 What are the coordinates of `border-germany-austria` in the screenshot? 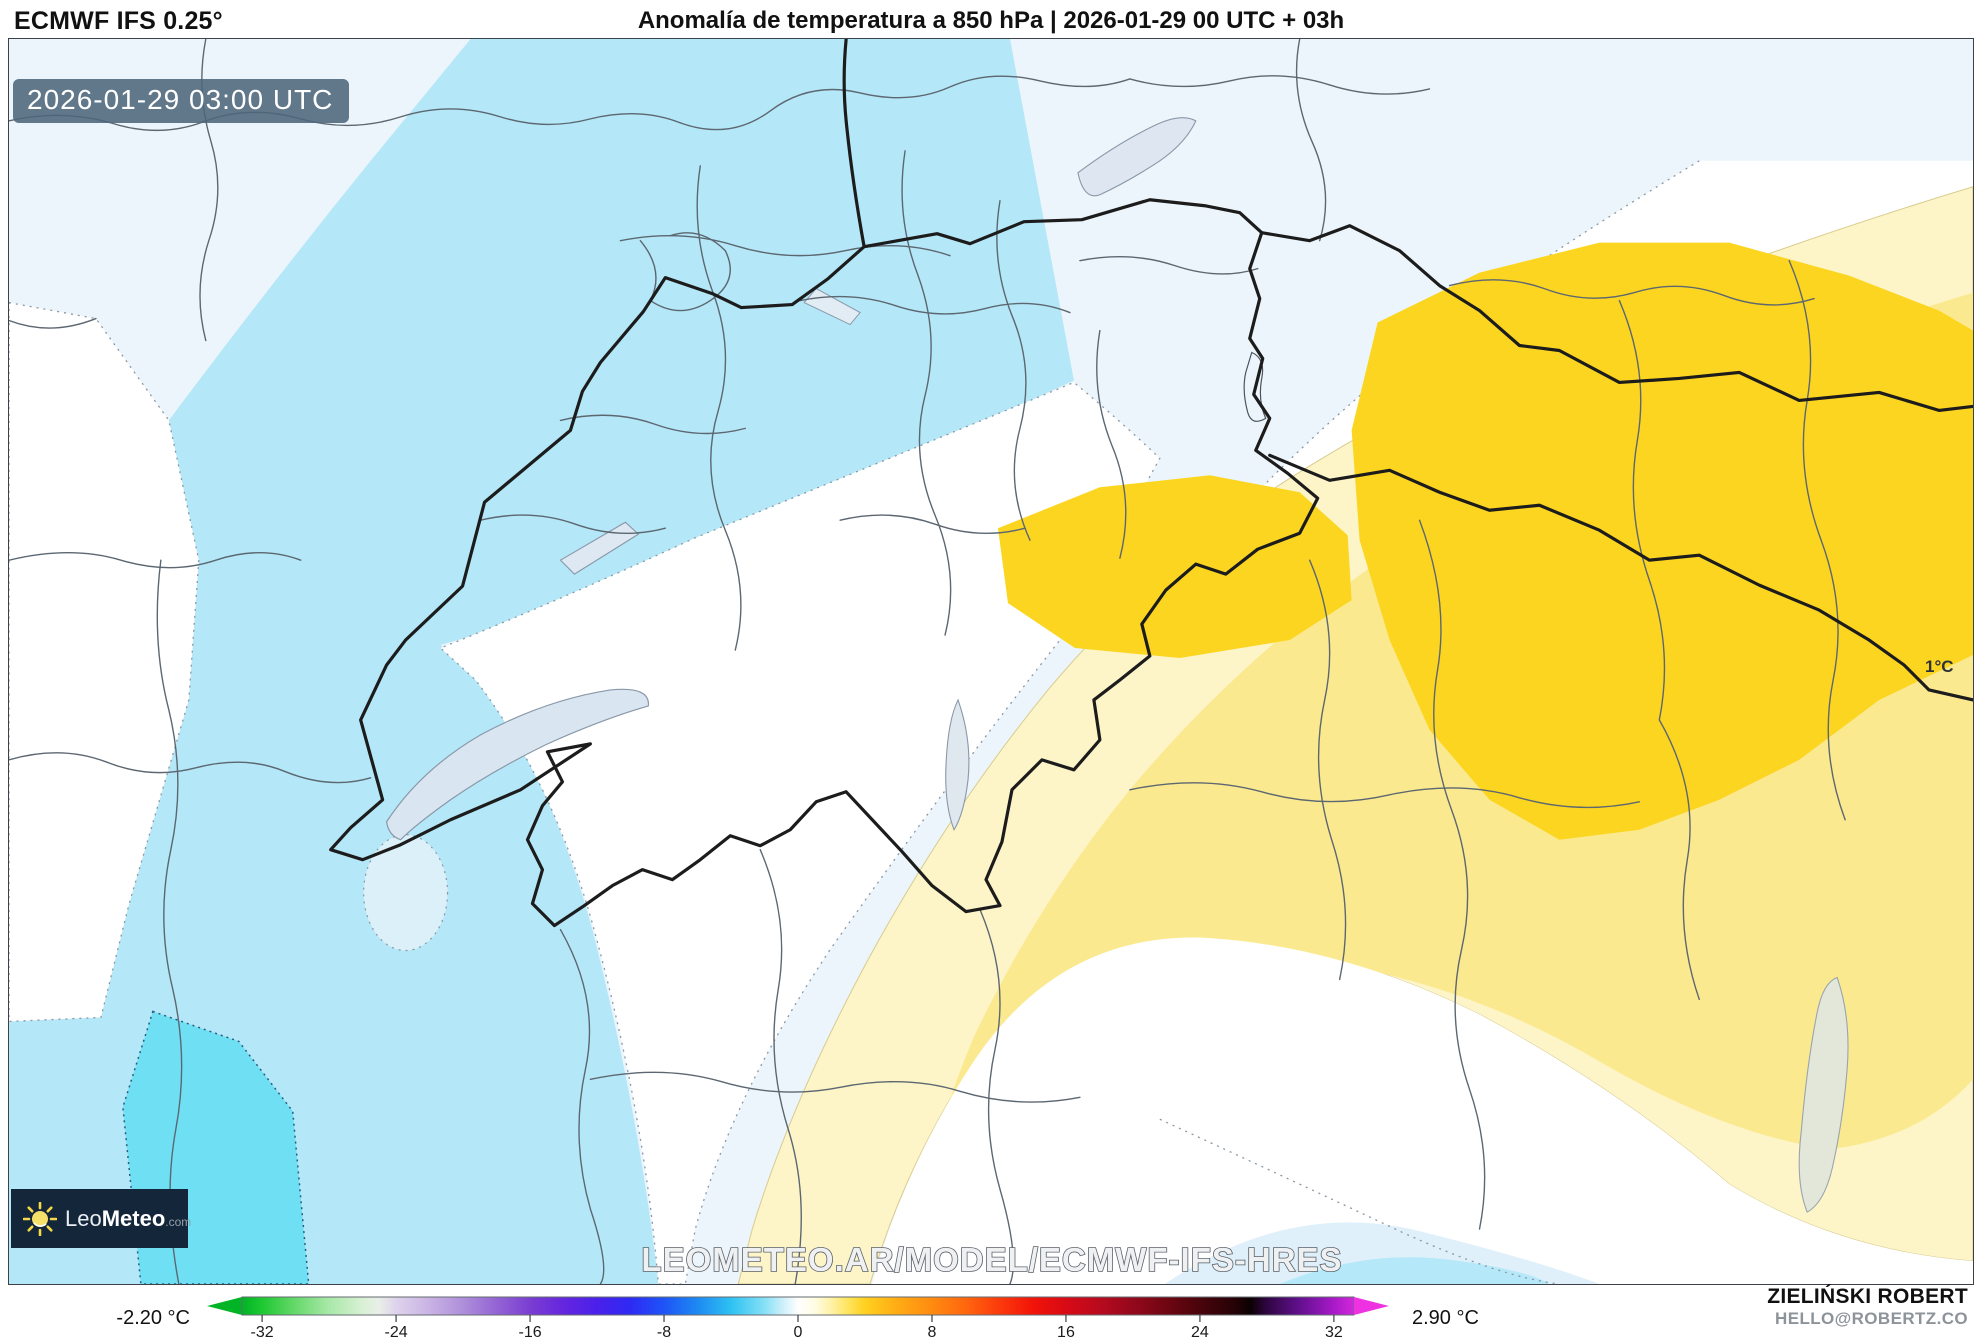 It's located at (1616, 318).